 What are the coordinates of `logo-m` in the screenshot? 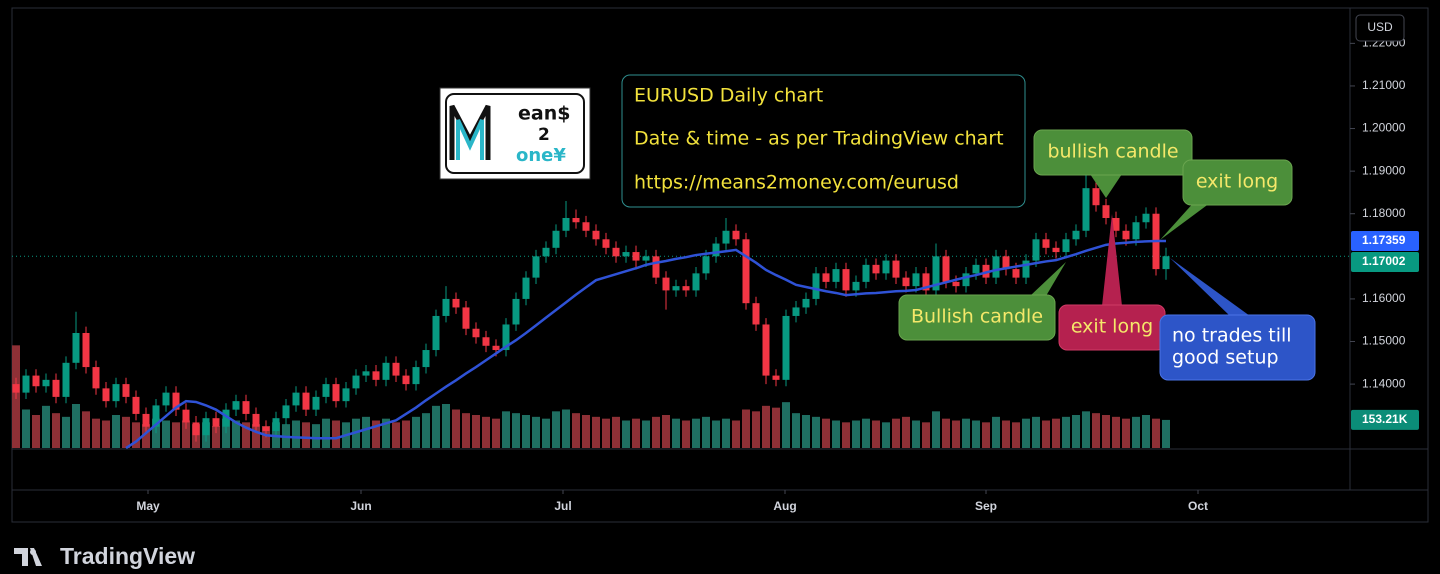 It's located at (470, 132).